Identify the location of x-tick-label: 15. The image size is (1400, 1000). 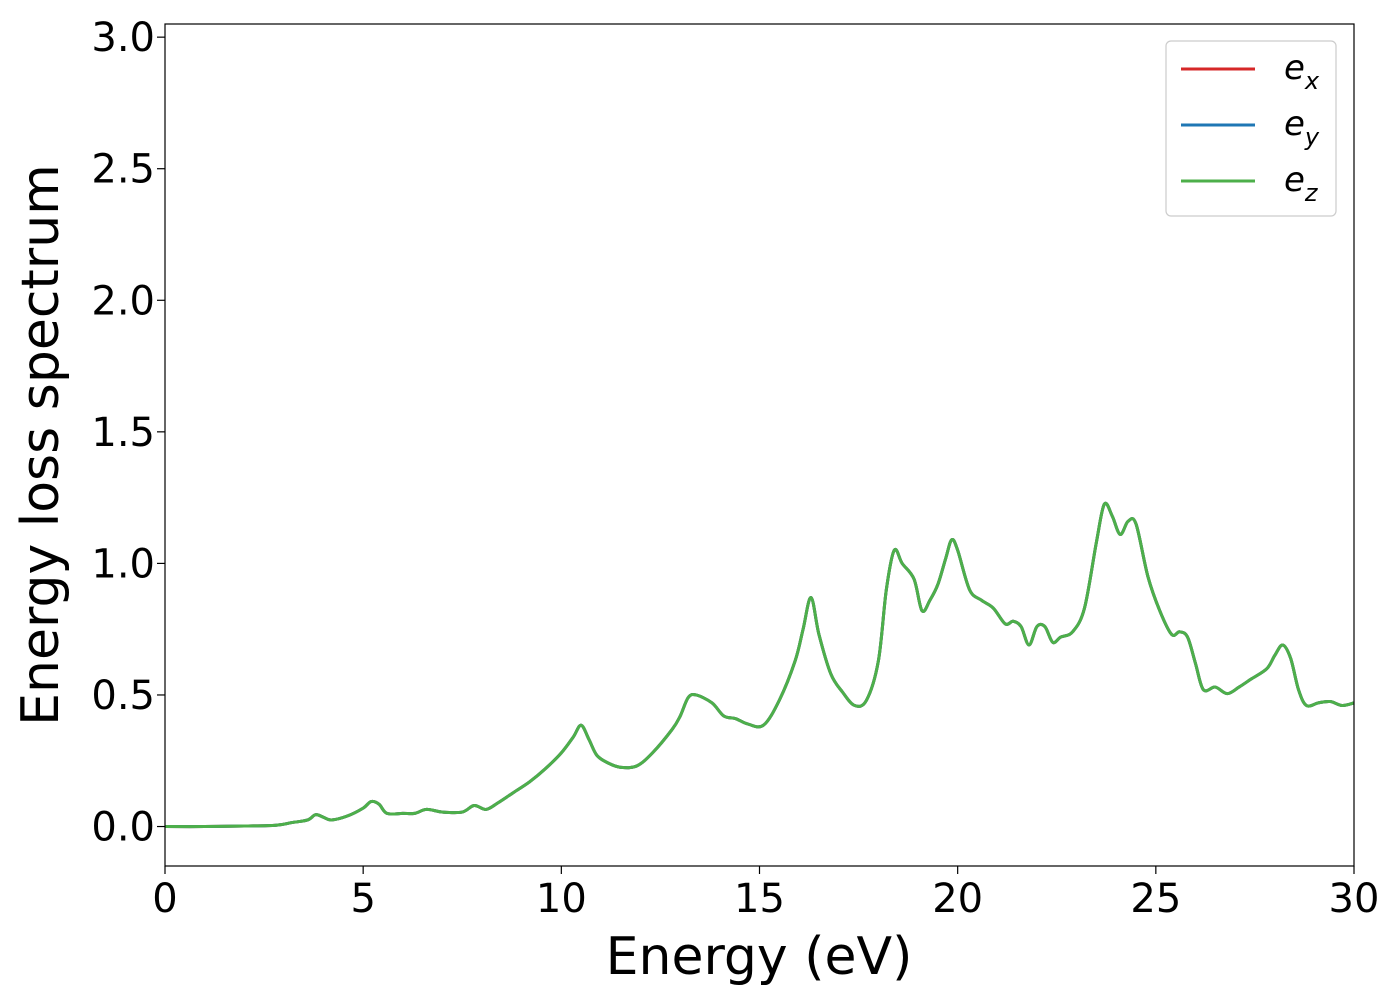
(759, 899).